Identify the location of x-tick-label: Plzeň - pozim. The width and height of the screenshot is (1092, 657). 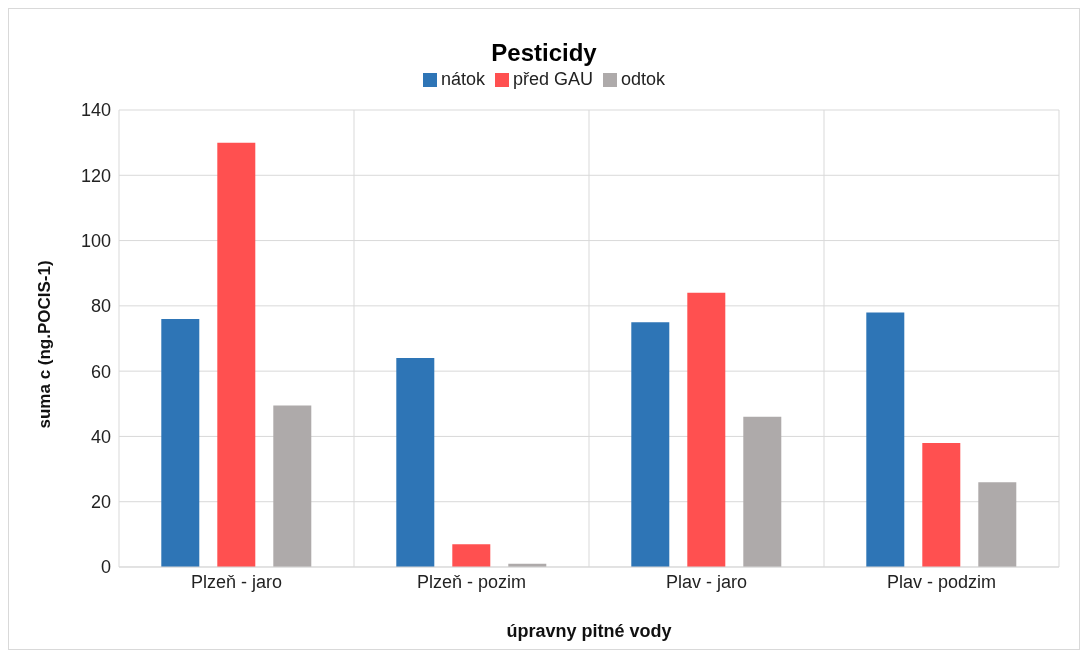
(471, 581).